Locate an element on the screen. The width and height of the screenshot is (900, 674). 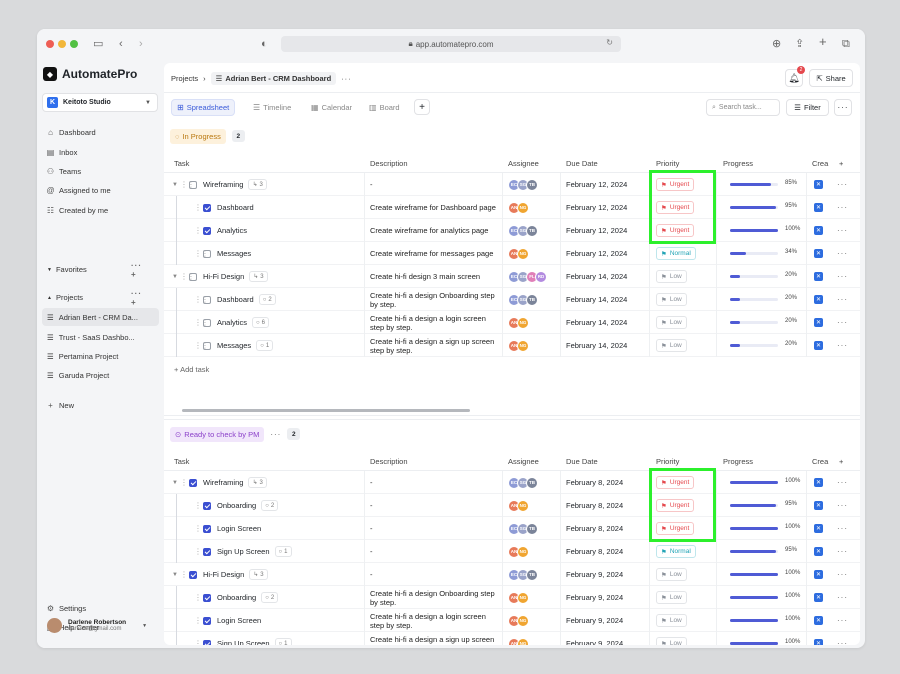
tab-board: ▥ Board is located at coordinates (384, 107).